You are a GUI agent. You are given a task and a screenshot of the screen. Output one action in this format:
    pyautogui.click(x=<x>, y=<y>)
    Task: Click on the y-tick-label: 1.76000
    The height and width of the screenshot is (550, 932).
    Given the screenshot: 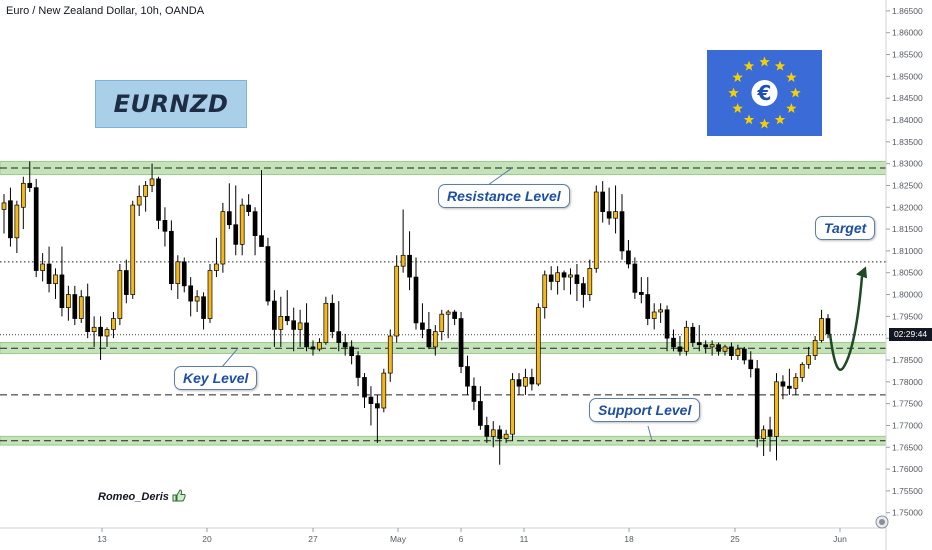 What is the action you would take?
    pyautogui.click(x=907, y=469)
    